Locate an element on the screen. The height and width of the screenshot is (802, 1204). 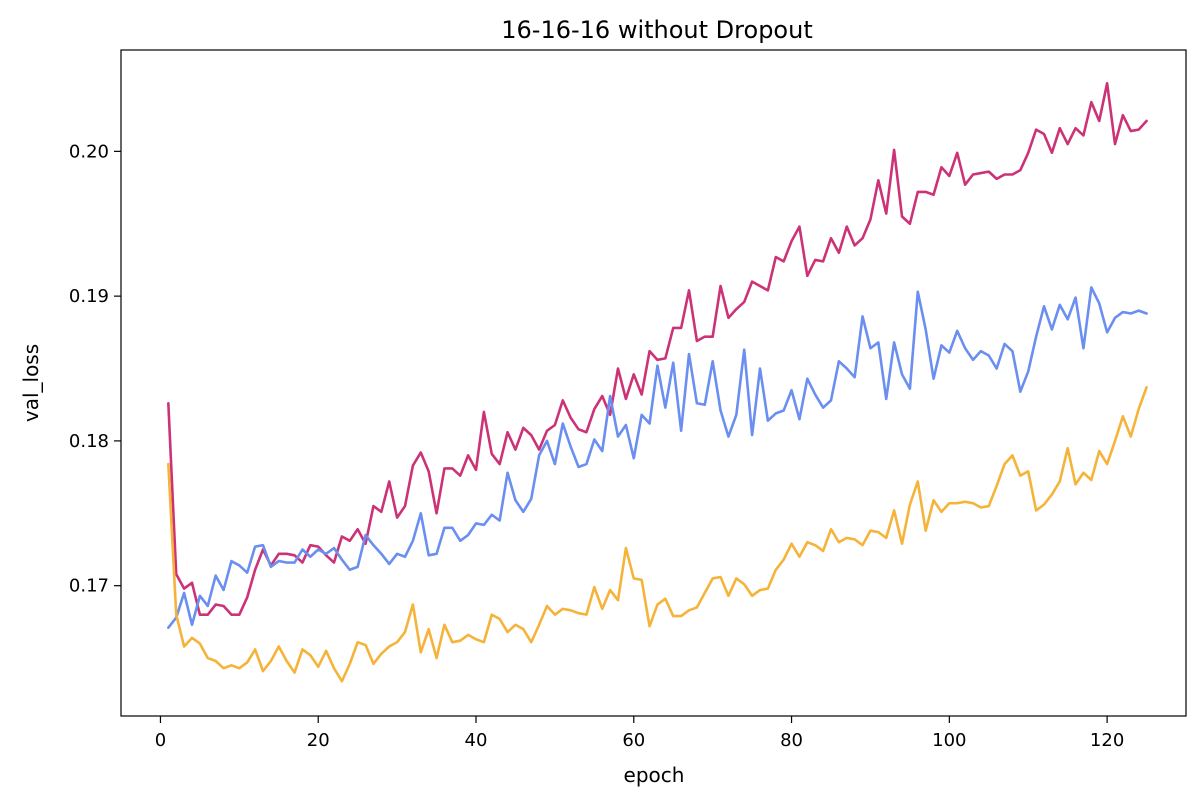
y-tick-label: 0.19 is located at coordinates (89, 296).